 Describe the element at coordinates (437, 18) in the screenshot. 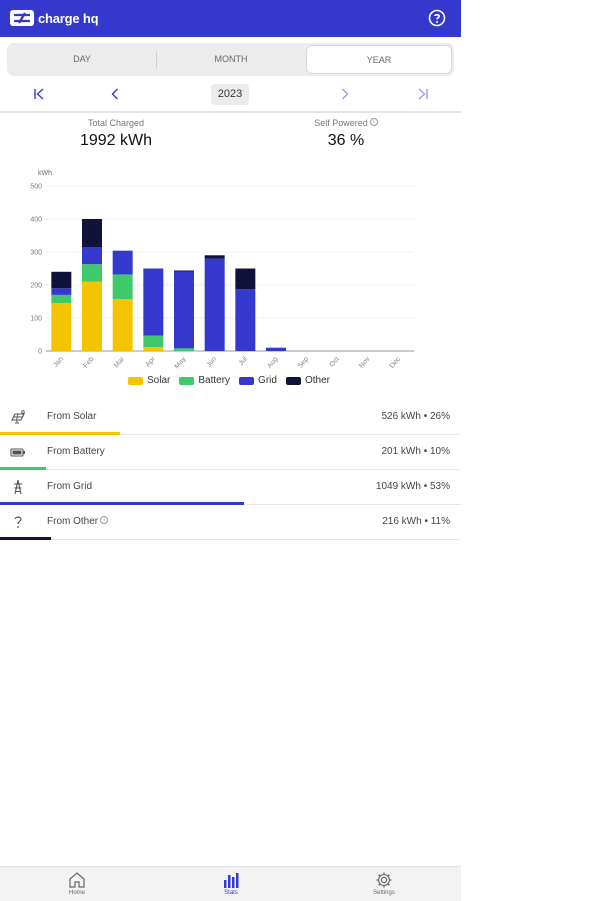

I see `help-circle-icon` at that location.